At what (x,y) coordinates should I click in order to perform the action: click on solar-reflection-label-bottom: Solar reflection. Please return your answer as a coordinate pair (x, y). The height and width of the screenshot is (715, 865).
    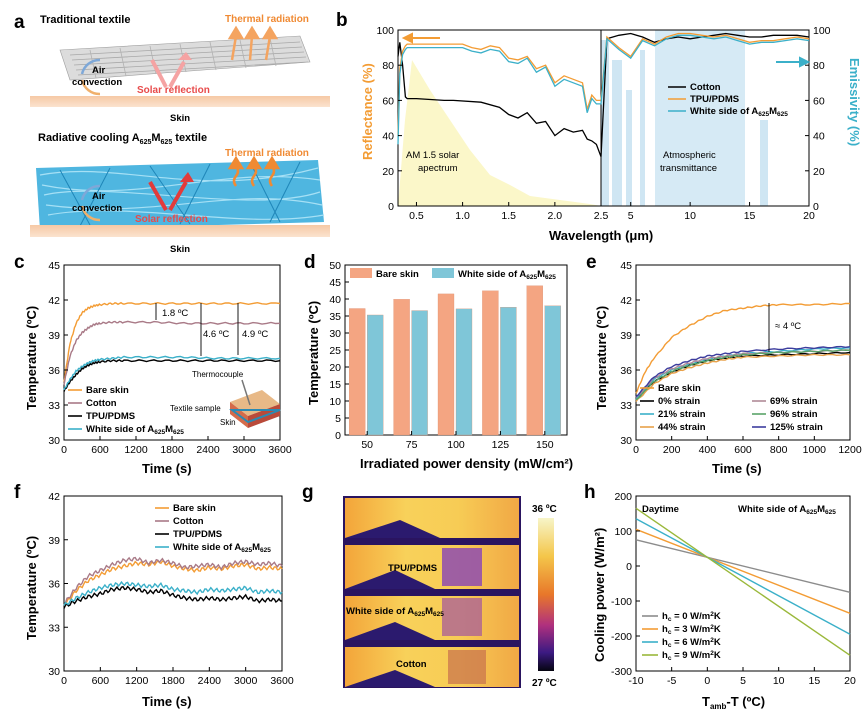
    Looking at the image, I should click on (171, 219).